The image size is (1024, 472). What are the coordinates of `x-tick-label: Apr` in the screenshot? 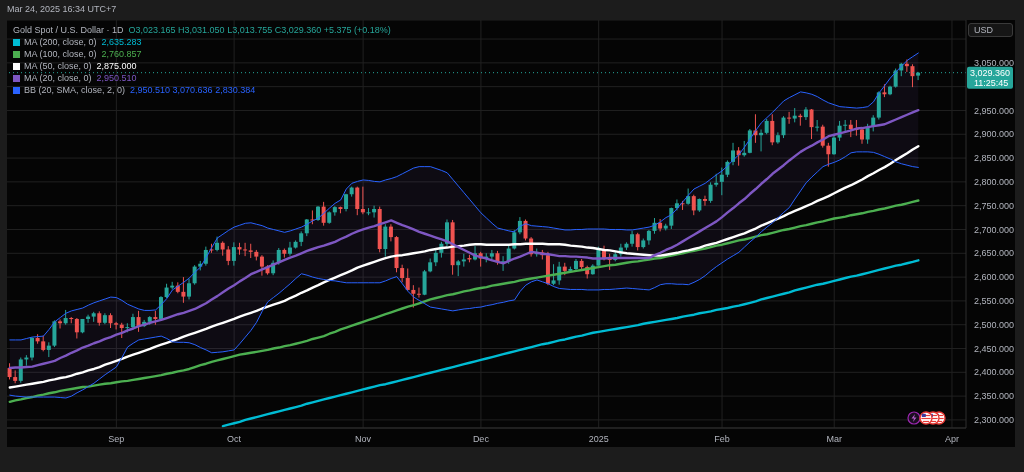 It's located at (951, 439).